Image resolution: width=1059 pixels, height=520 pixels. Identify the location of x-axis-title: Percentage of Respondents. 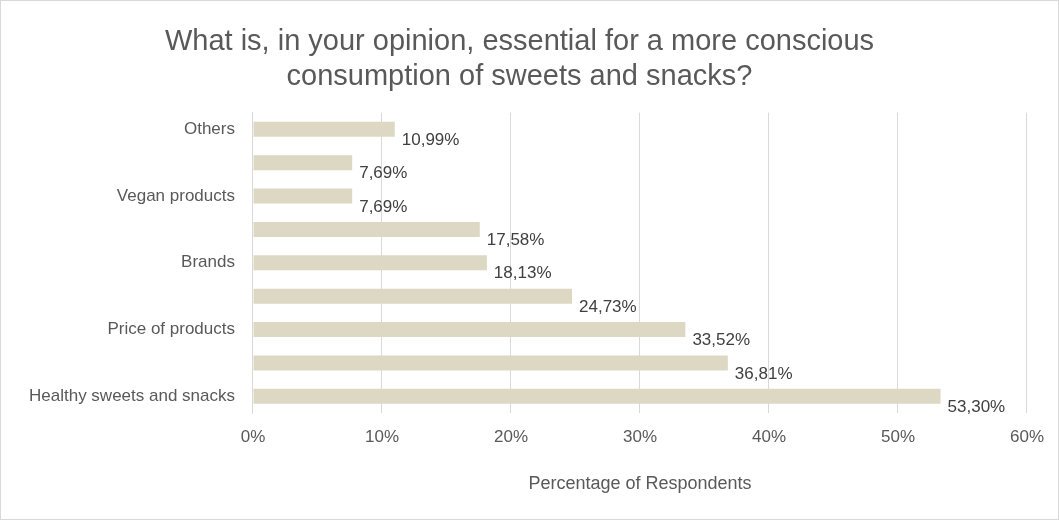
(640, 483).